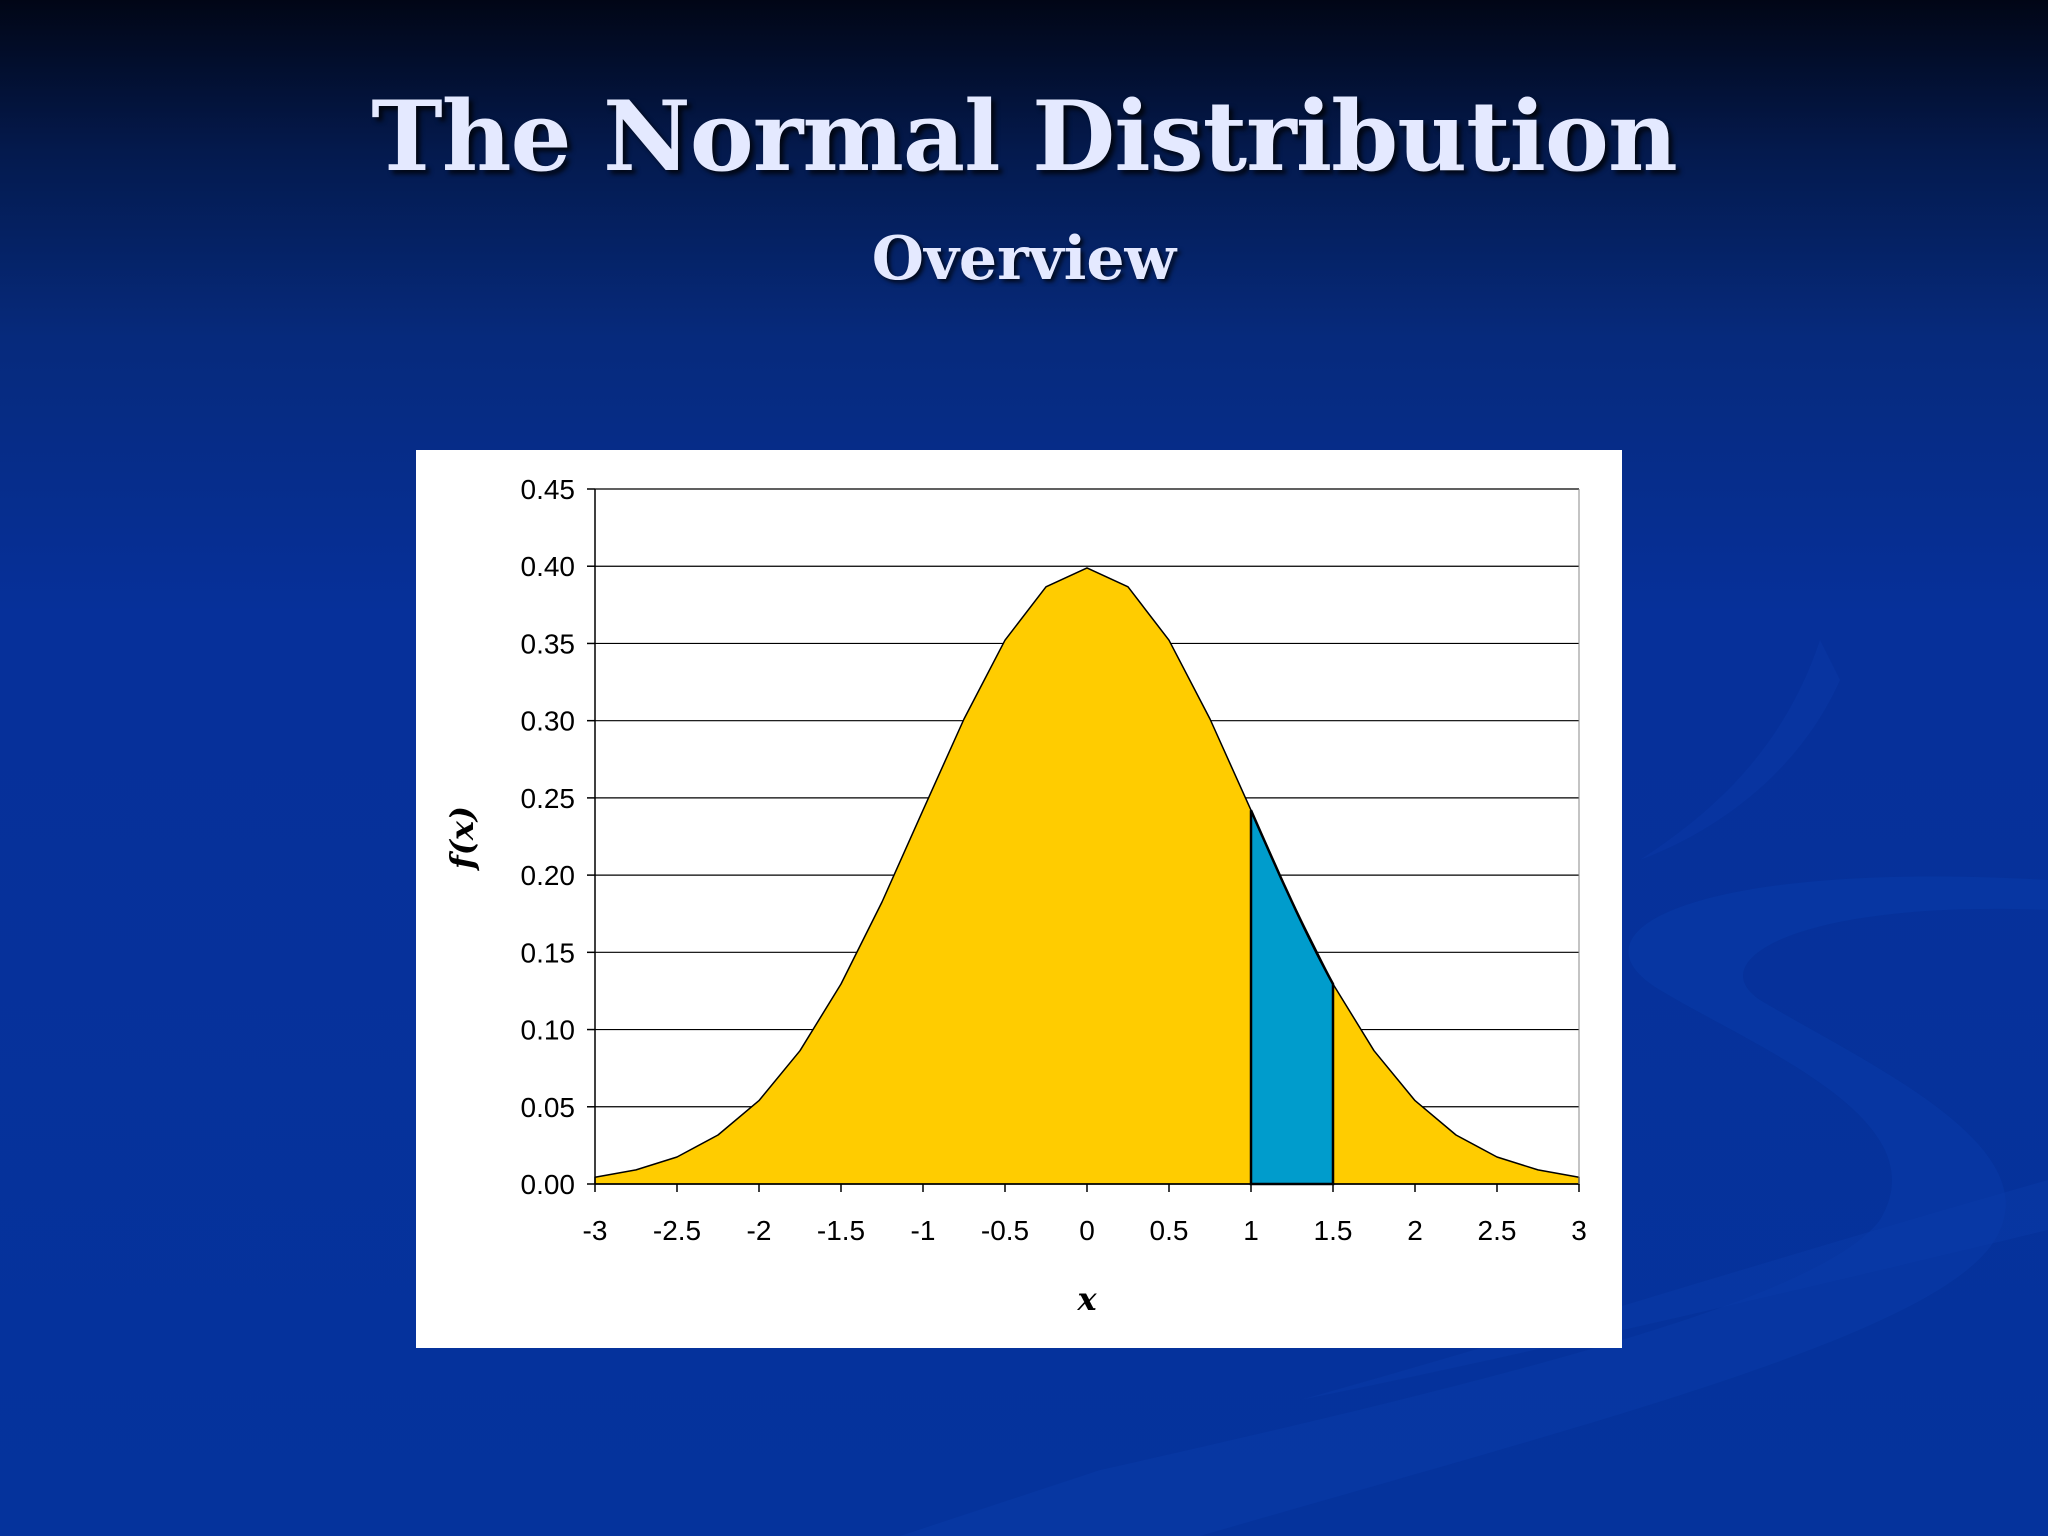 Image resolution: width=2048 pixels, height=1536 pixels. What do you see at coordinates (1024, 136) in the screenshot?
I see `slide-title: The Normal Distribution` at bounding box center [1024, 136].